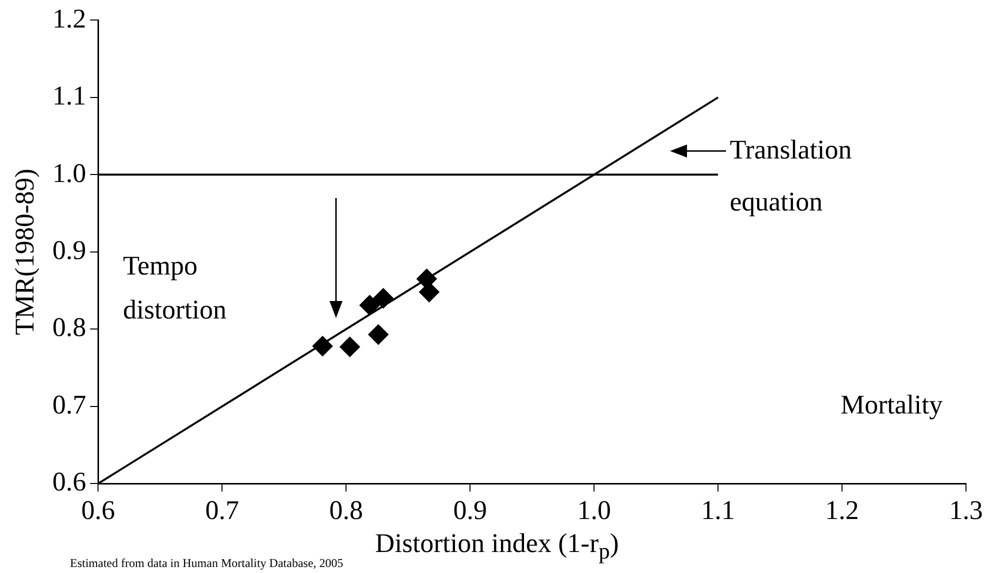 The width and height of the screenshot is (994, 573). I want to click on annotation: Mortality, so click(892, 404).